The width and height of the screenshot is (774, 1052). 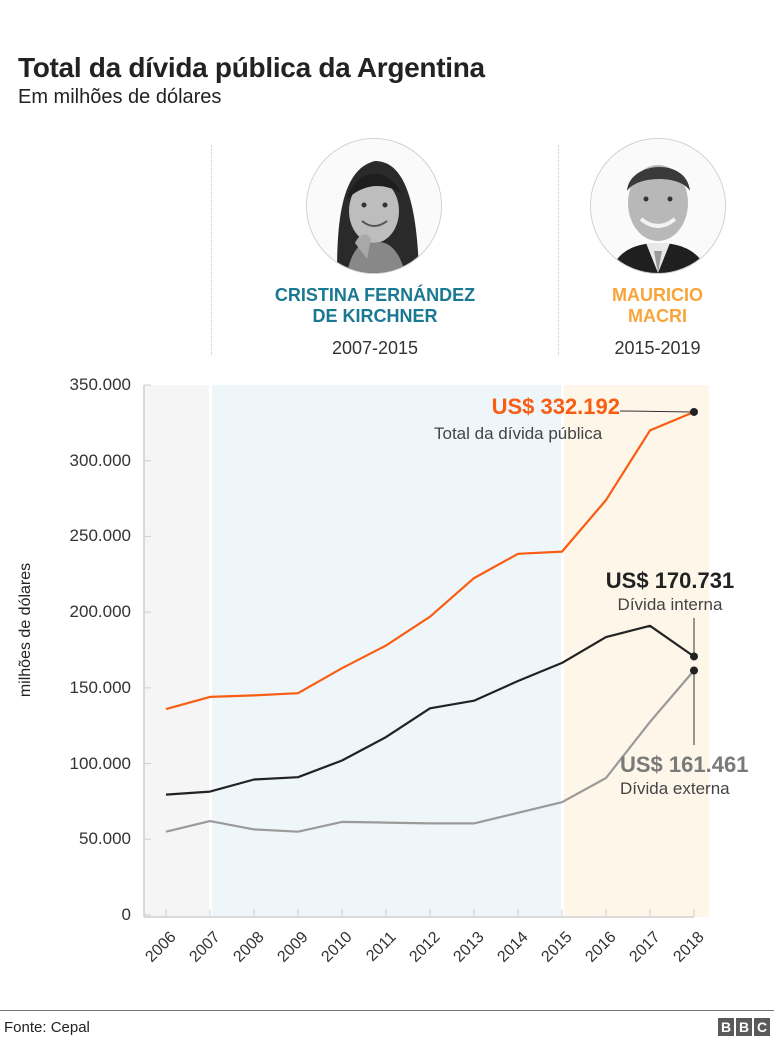 What do you see at coordinates (375, 295) in the screenshot?
I see `leader-name-line1: CRISTINA FERNÁNDEZ` at bounding box center [375, 295].